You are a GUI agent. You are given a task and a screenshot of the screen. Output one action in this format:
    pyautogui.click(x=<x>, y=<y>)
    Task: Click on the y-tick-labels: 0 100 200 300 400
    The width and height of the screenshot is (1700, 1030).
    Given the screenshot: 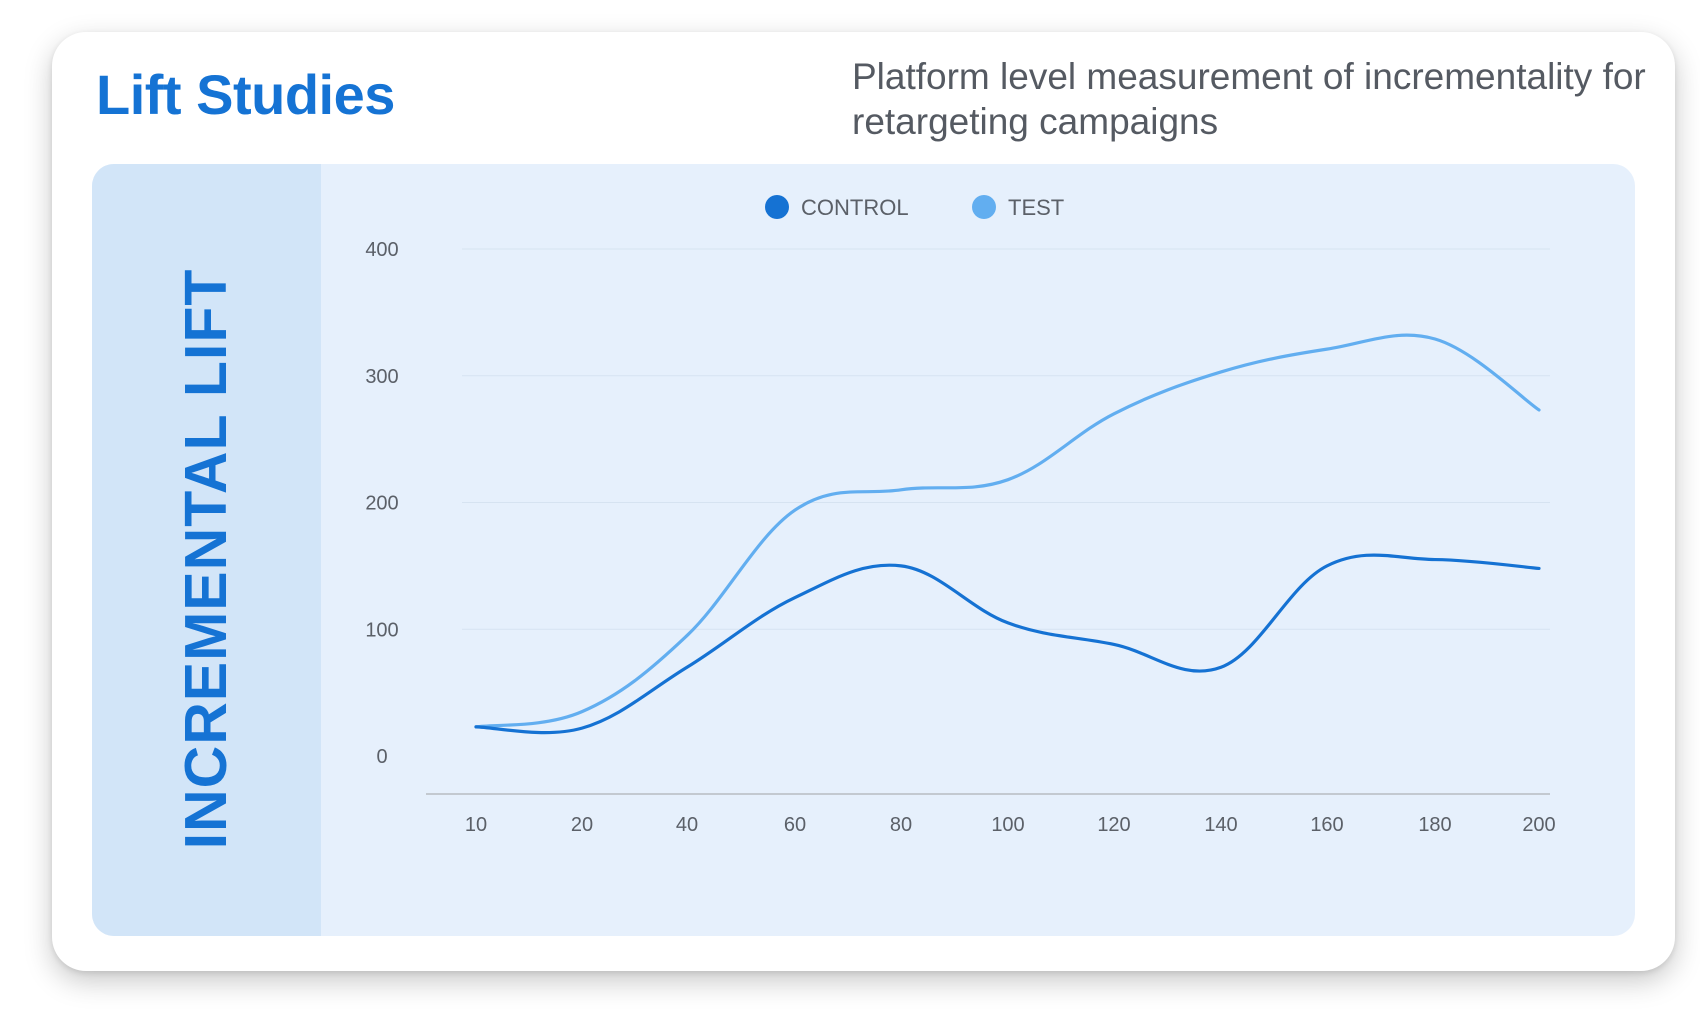 What is the action you would take?
    pyautogui.click(x=381, y=503)
    